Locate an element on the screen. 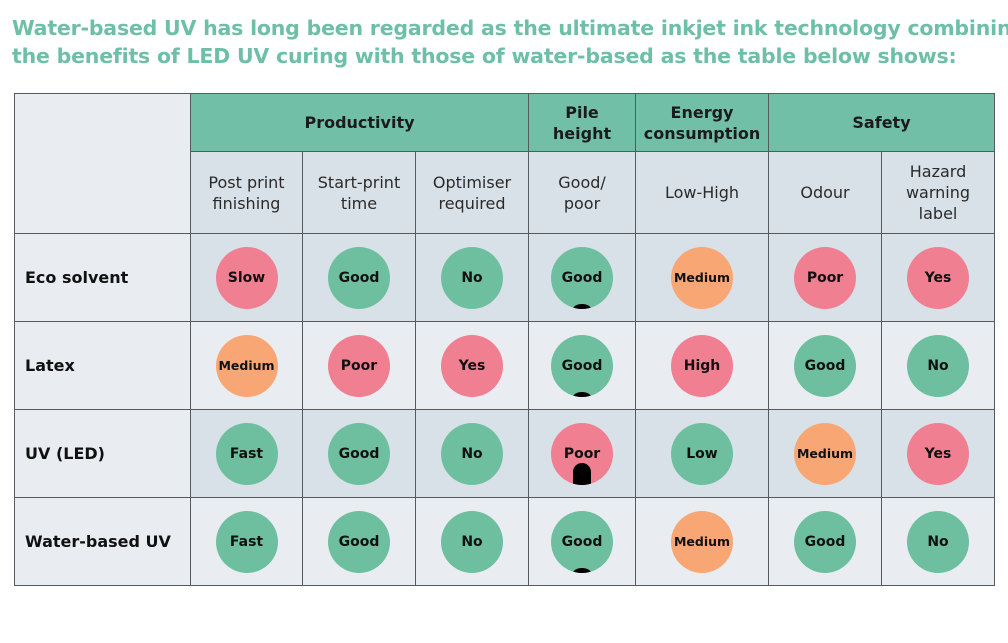 Image resolution: width=1008 pixels, height=643 pixels. cell-odour: Medium is located at coordinates (825, 453).